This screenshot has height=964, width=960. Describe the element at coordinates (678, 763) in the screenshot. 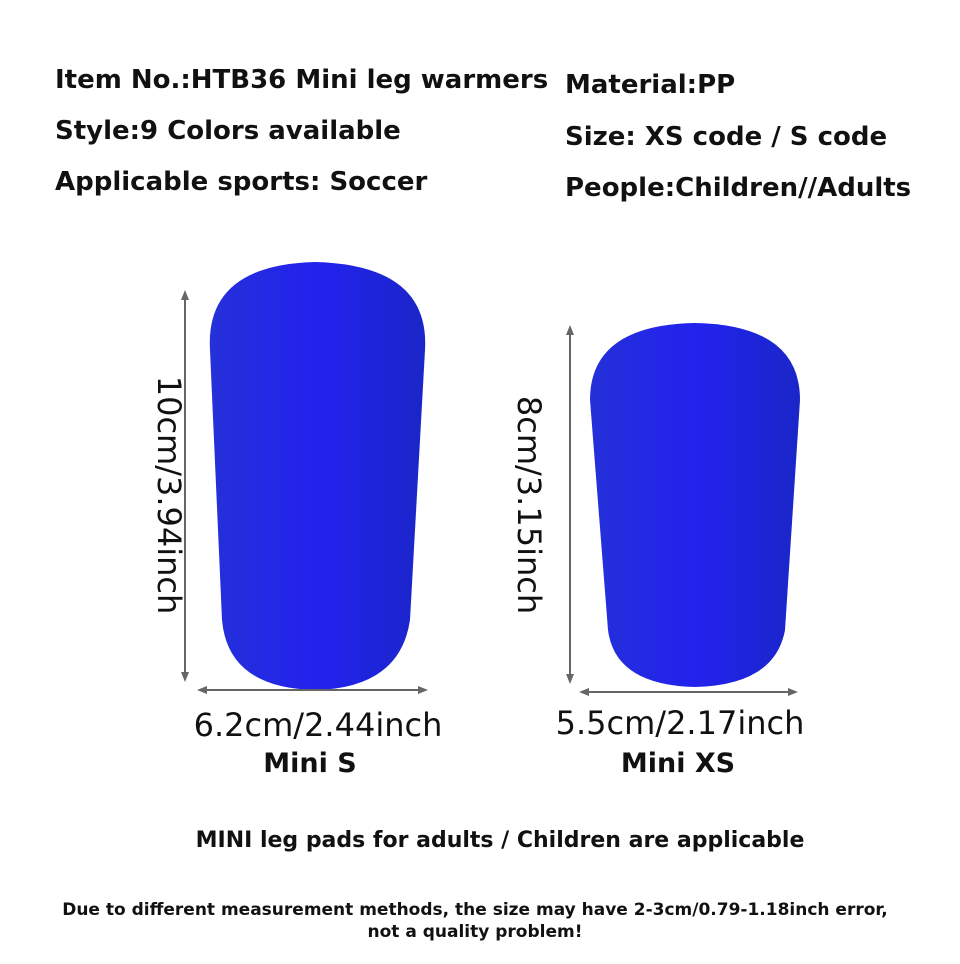

I see `product-name: Mini XS` at that location.